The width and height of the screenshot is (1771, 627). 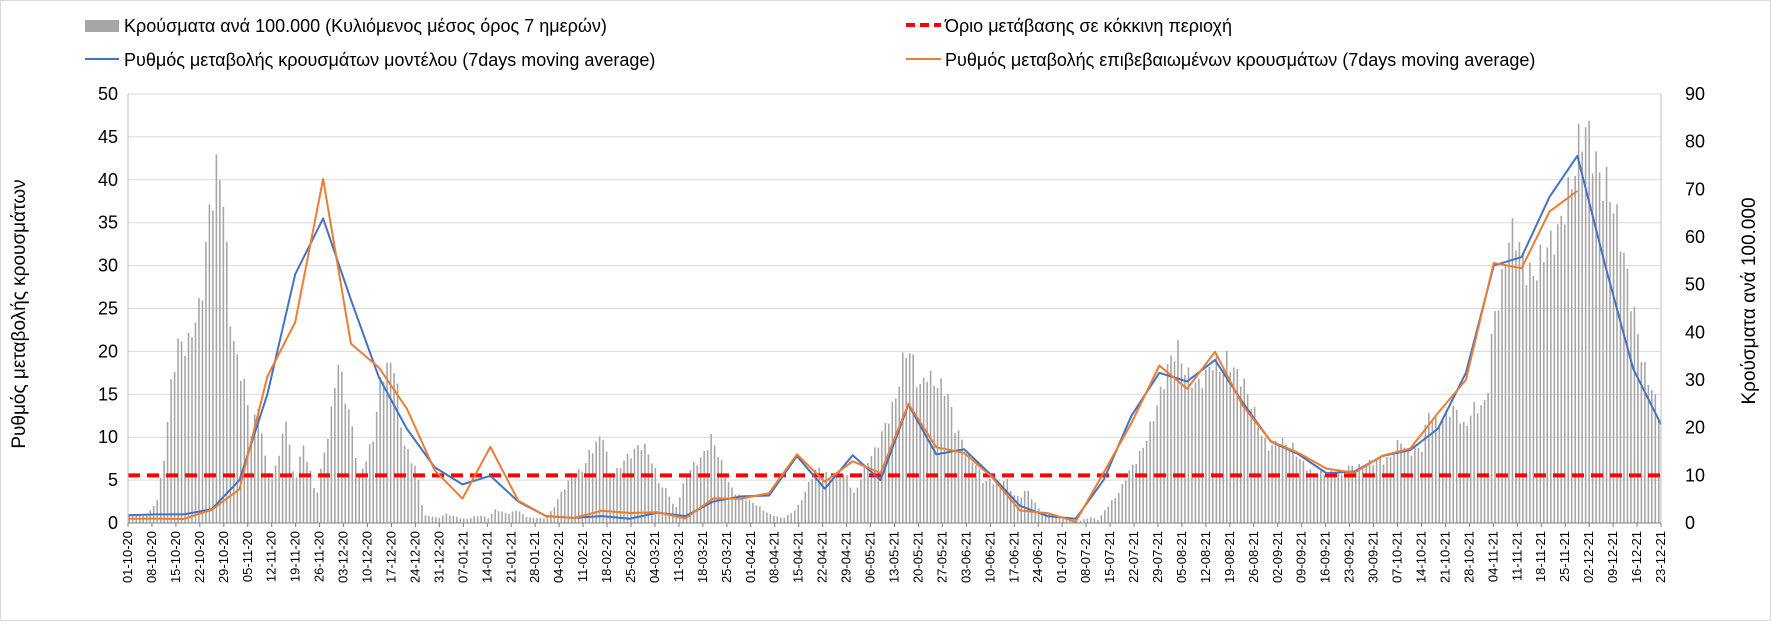 What do you see at coordinates (1564, 556) in the screenshot?
I see `x-tick-label: 25-11-21` at bounding box center [1564, 556].